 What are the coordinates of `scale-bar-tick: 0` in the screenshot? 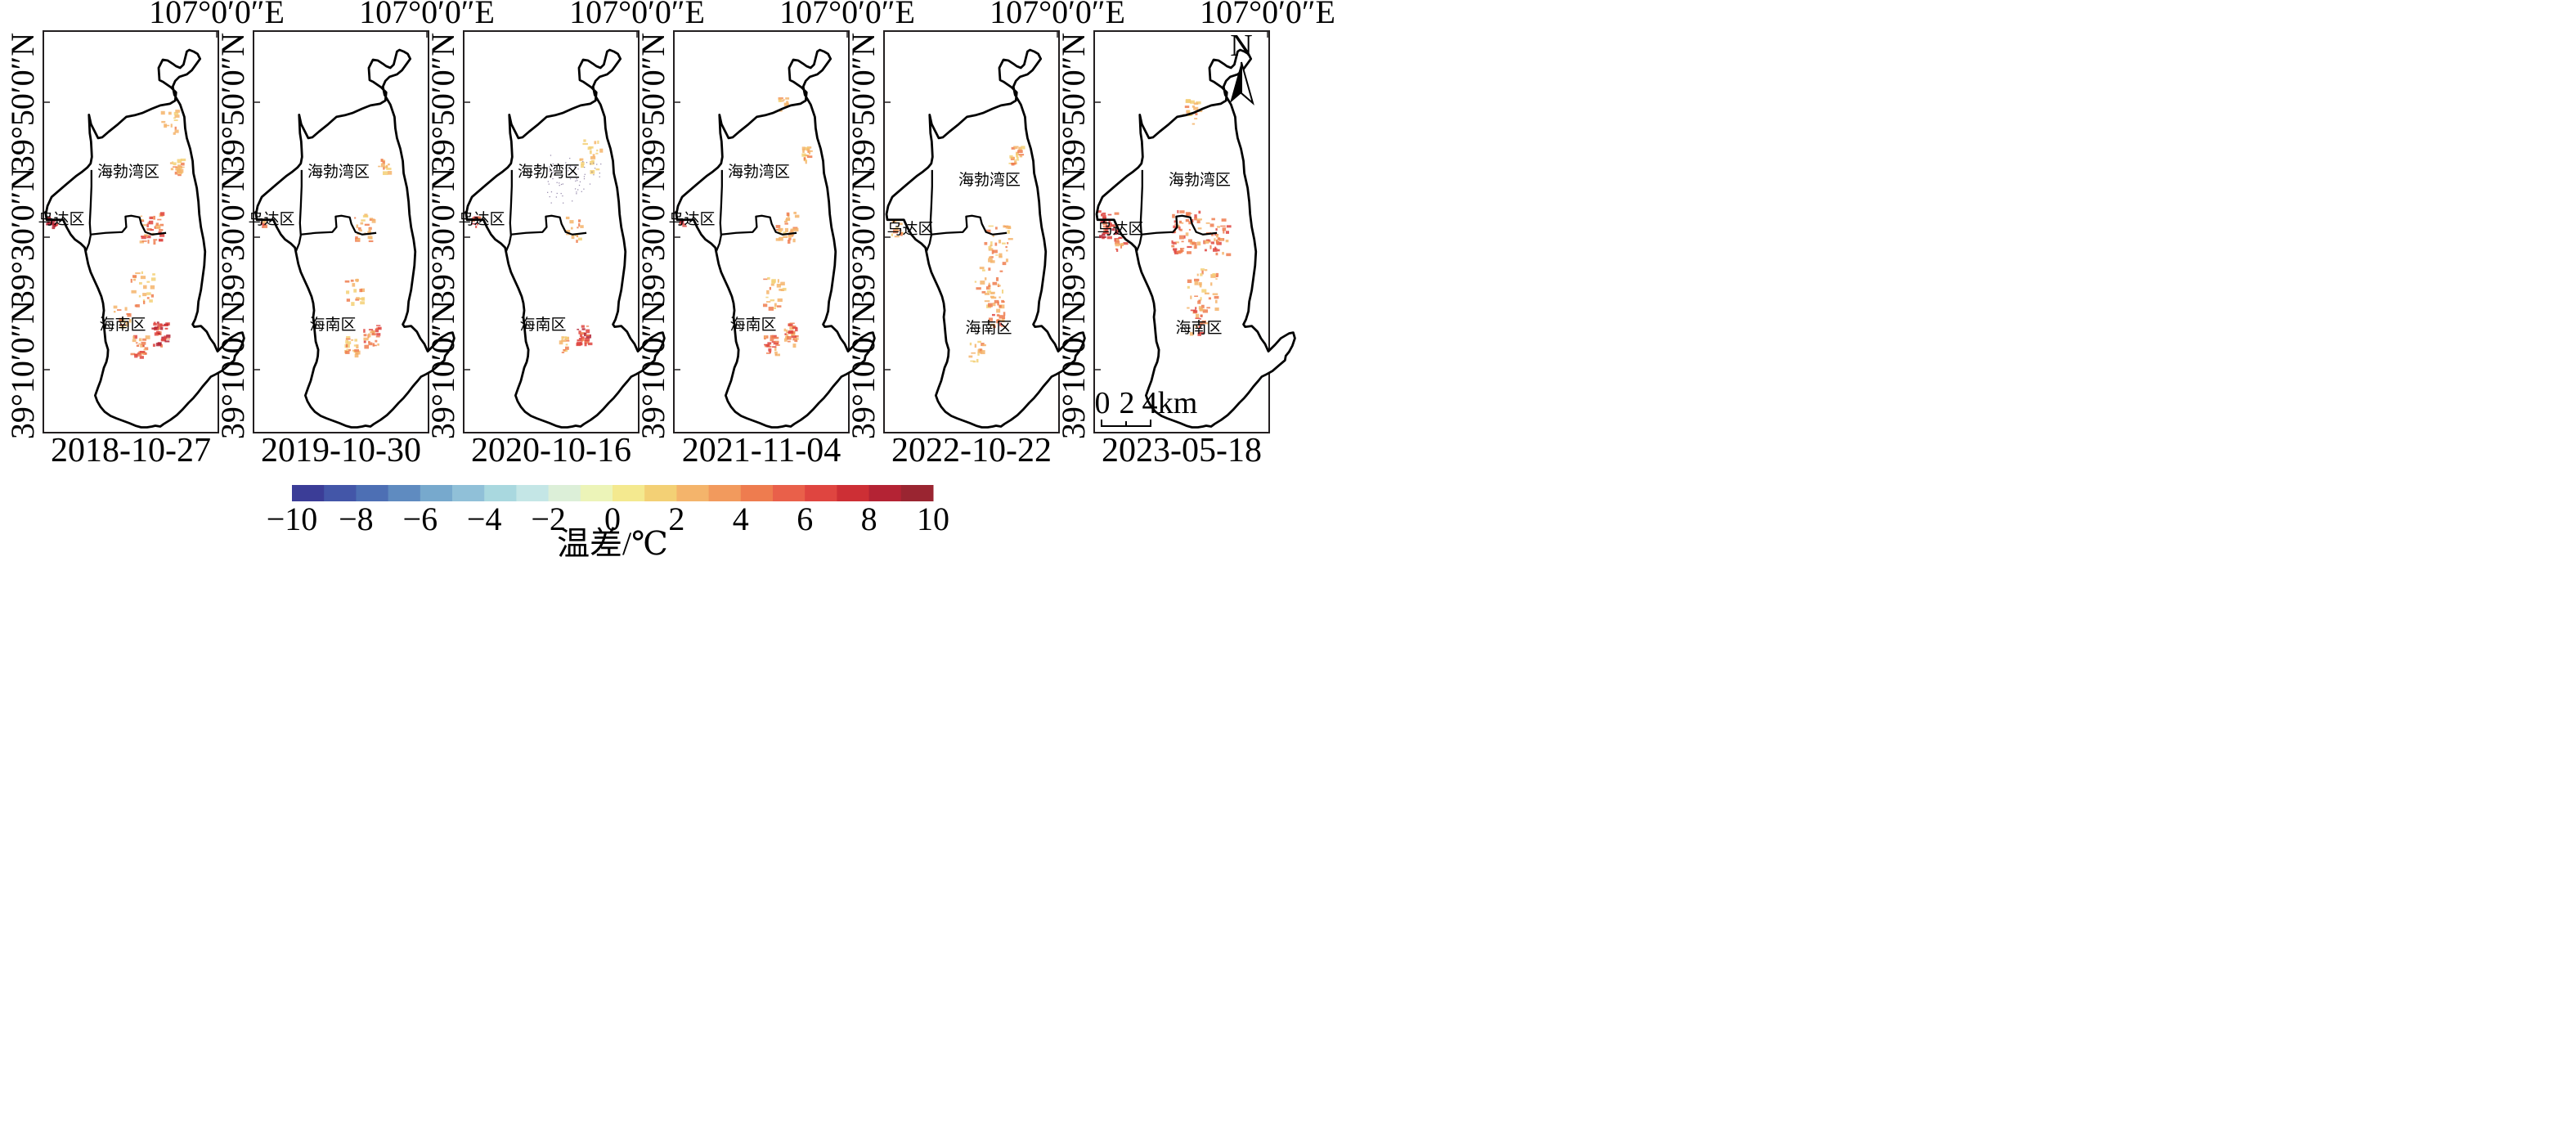 It's located at (1103, 403).